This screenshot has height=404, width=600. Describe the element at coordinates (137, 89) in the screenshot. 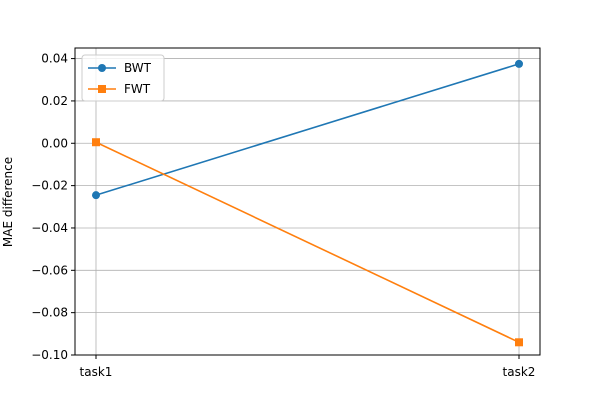

I see `legend-label: FWT` at that location.